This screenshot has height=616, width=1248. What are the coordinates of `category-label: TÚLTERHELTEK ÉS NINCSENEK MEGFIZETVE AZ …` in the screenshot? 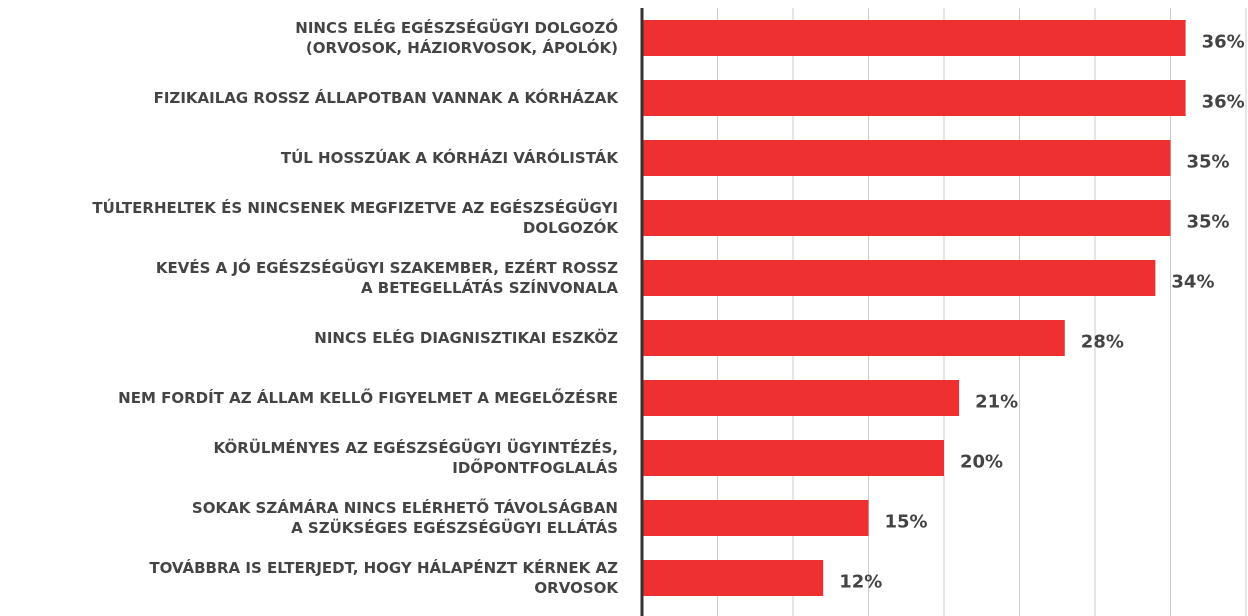 It's located at (355, 218).